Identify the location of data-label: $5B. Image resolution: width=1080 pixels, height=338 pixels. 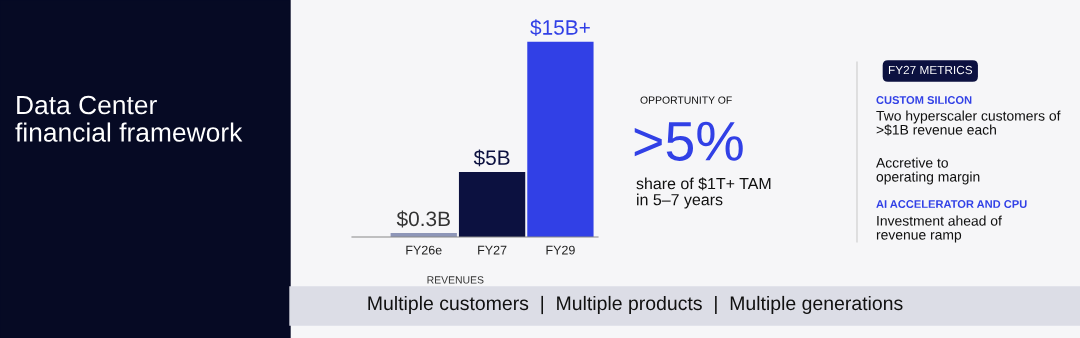
(491, 158).